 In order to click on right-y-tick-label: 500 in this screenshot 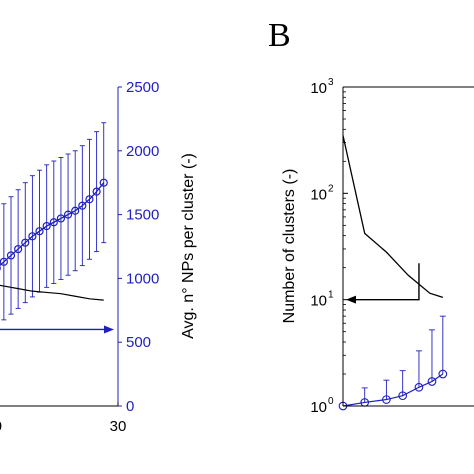, I will do `click(138, 342)`.